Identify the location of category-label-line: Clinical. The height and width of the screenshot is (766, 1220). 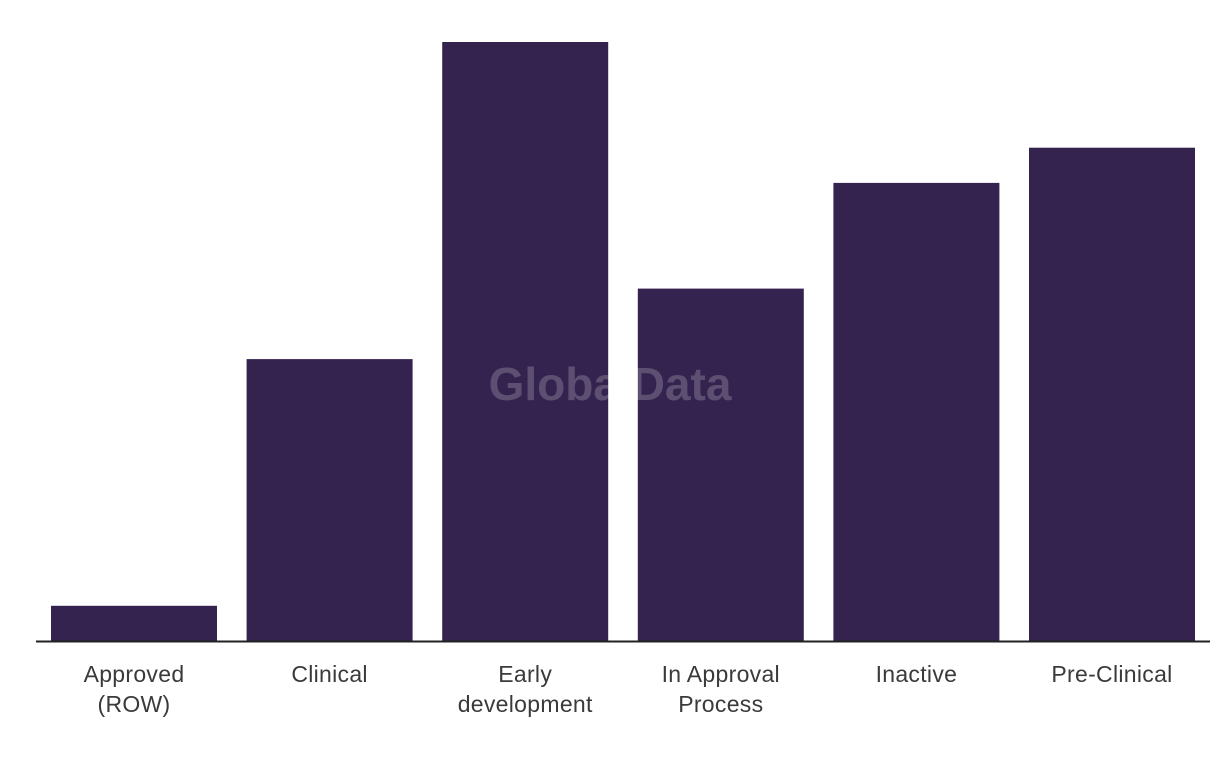
(329, 674).